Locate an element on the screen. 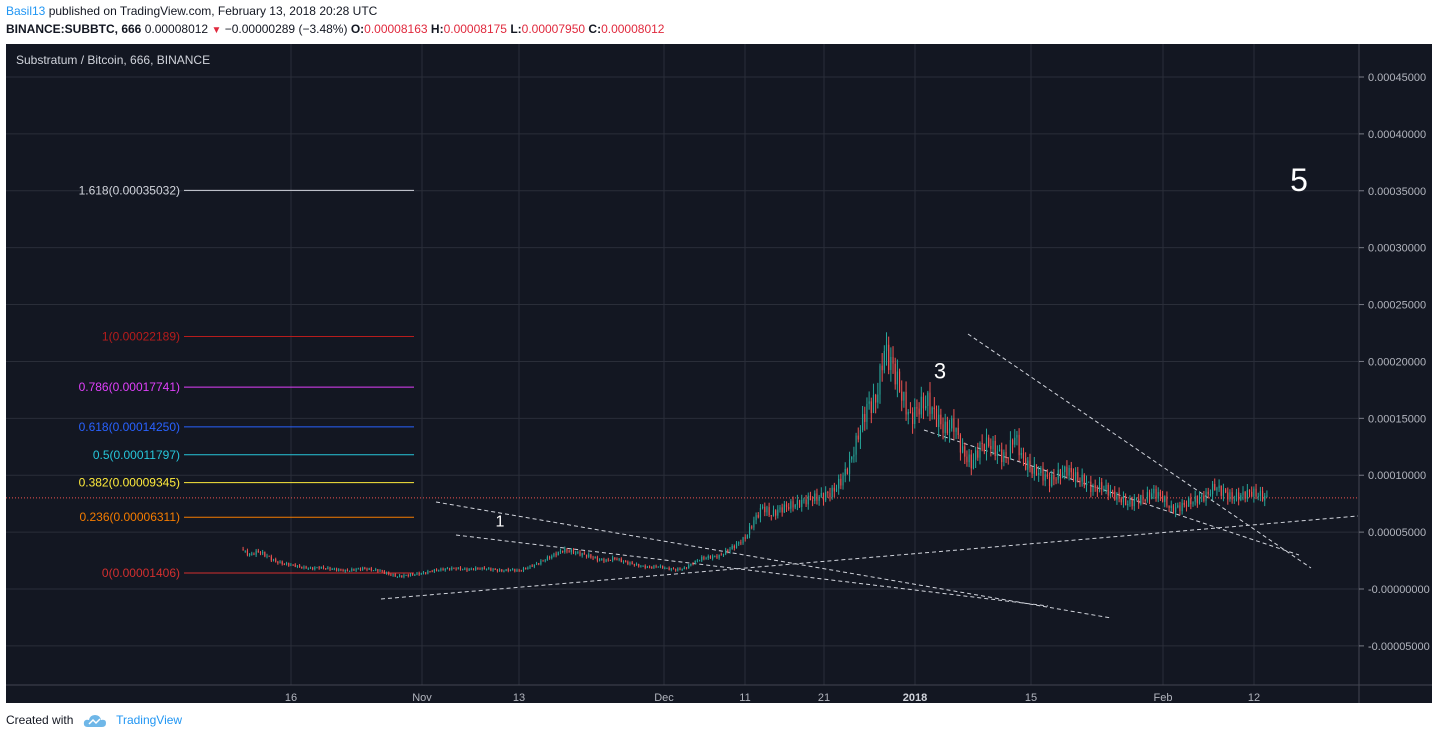 This screenshot has height=739, width=1438. x-tick-label: 13 is located at coordinates (519, 697).